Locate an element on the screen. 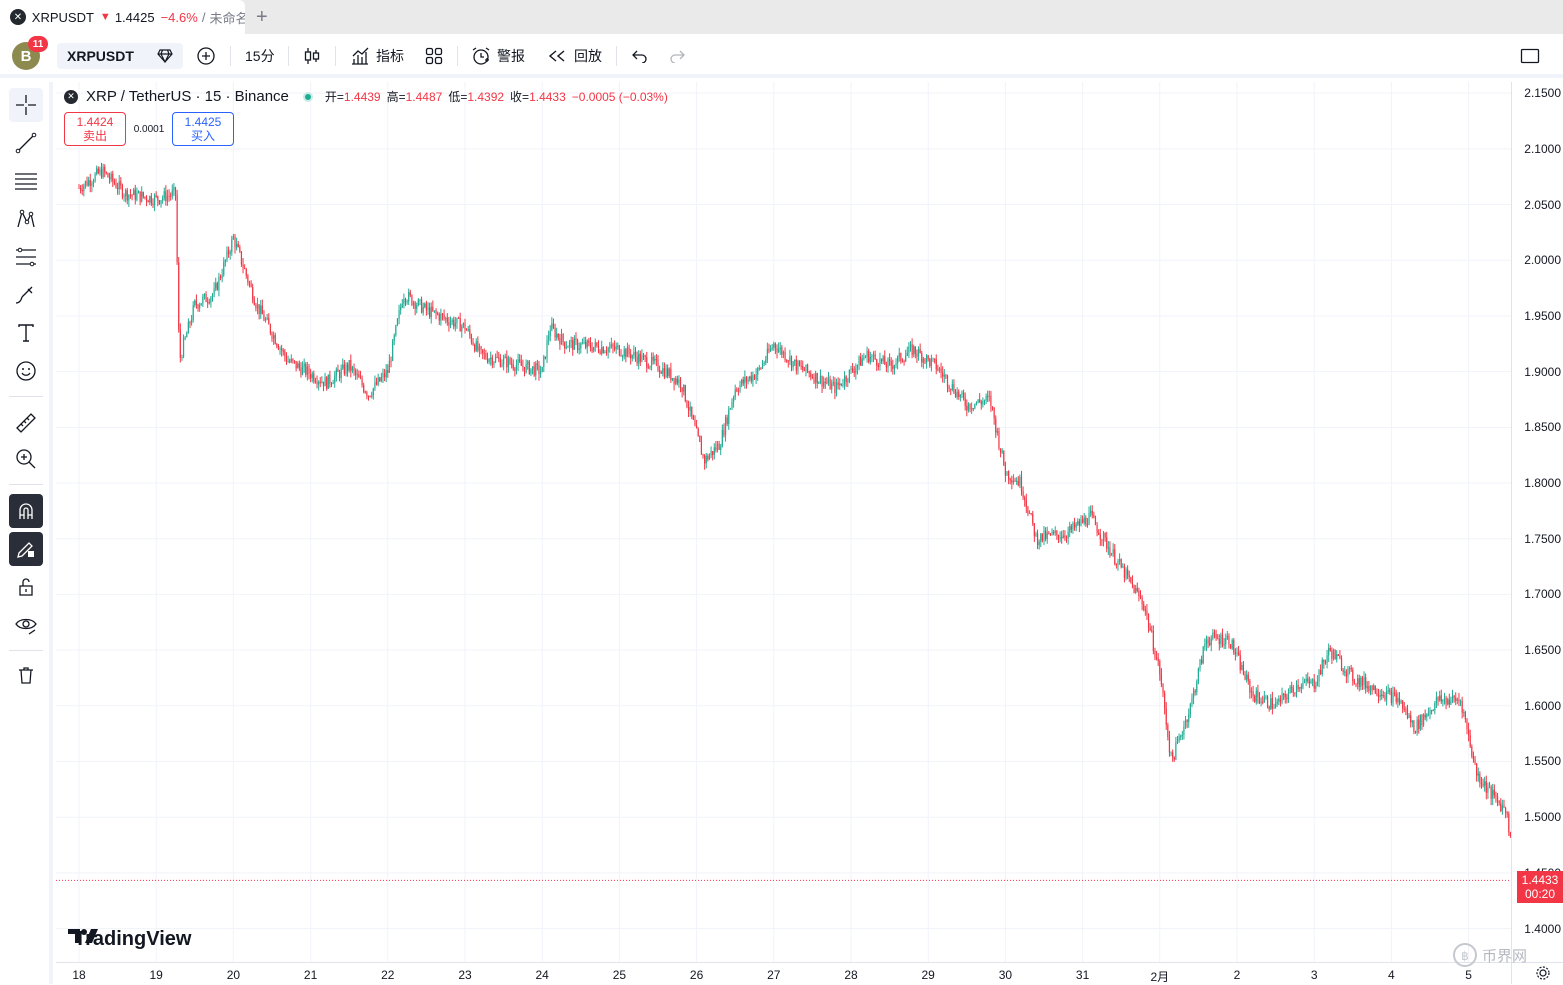 Image resolution: width=1563 pixels, height=985 pixels. user-avatar: B 11 is located at coordinates (30, 56).